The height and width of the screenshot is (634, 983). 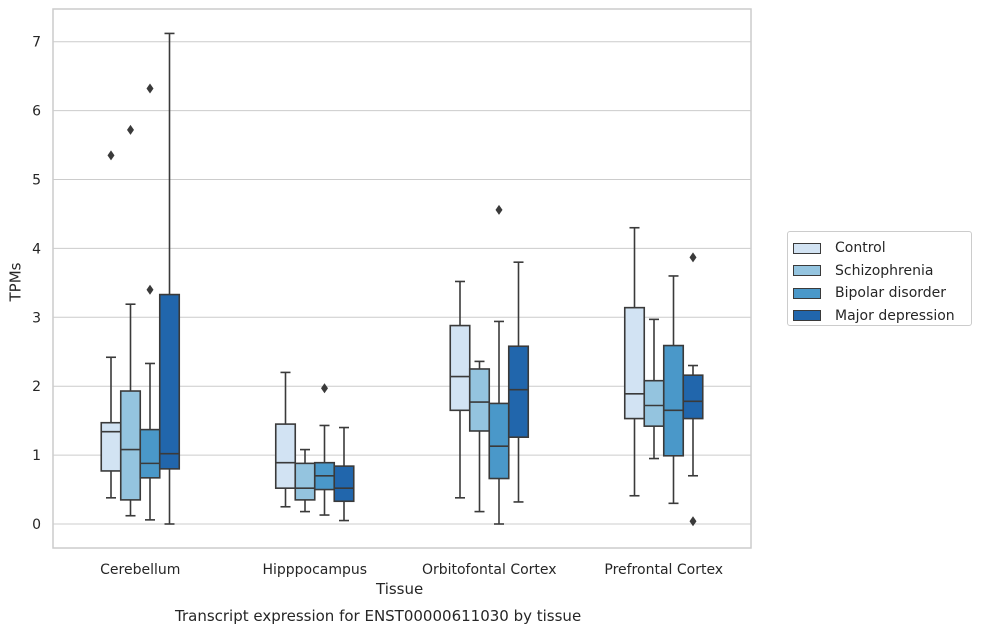 I want to click on legend-item-control: Control, so click(x=882, y=248).